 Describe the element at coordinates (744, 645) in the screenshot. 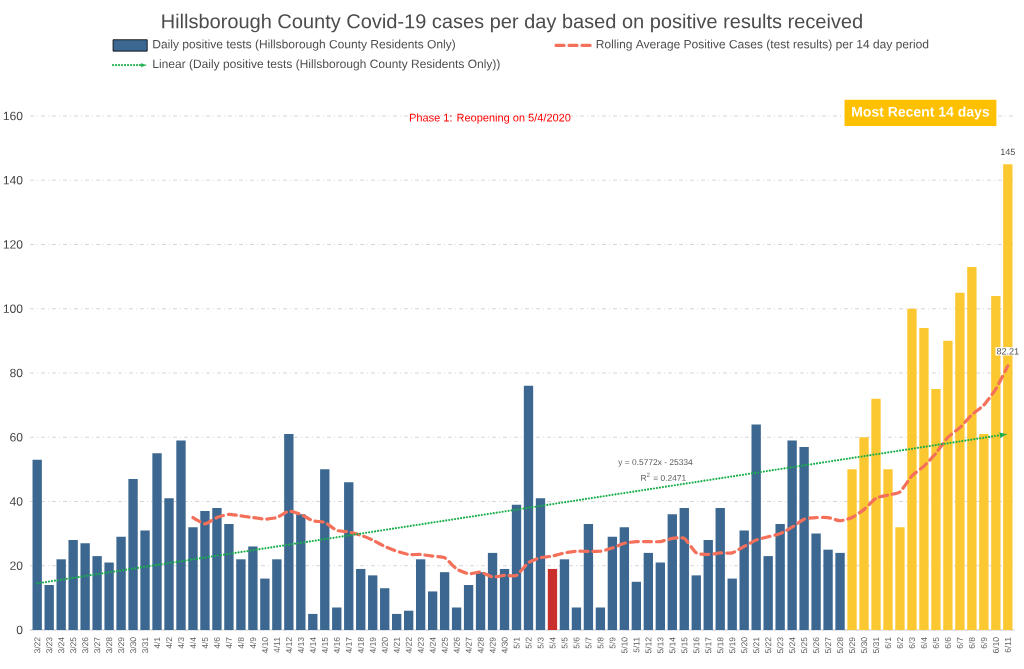

I see `x-tick-label: 5/20` at that location.